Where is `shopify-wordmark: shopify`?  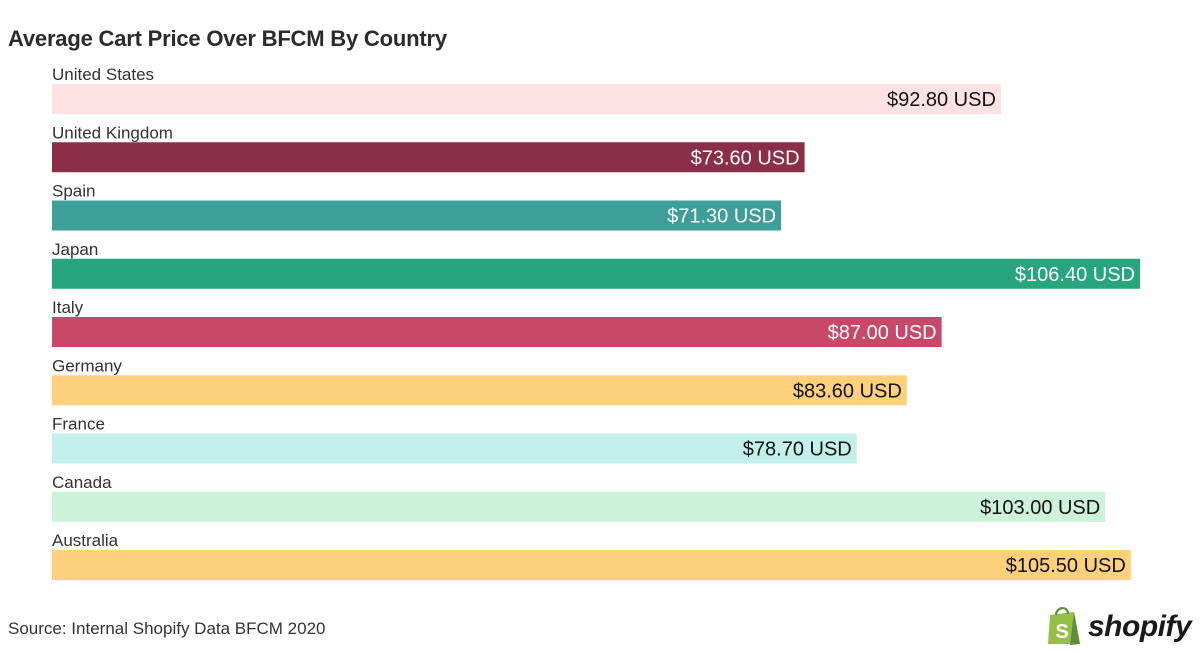 shopify-wordmark: shopify is located at coordinates (1140, 626).